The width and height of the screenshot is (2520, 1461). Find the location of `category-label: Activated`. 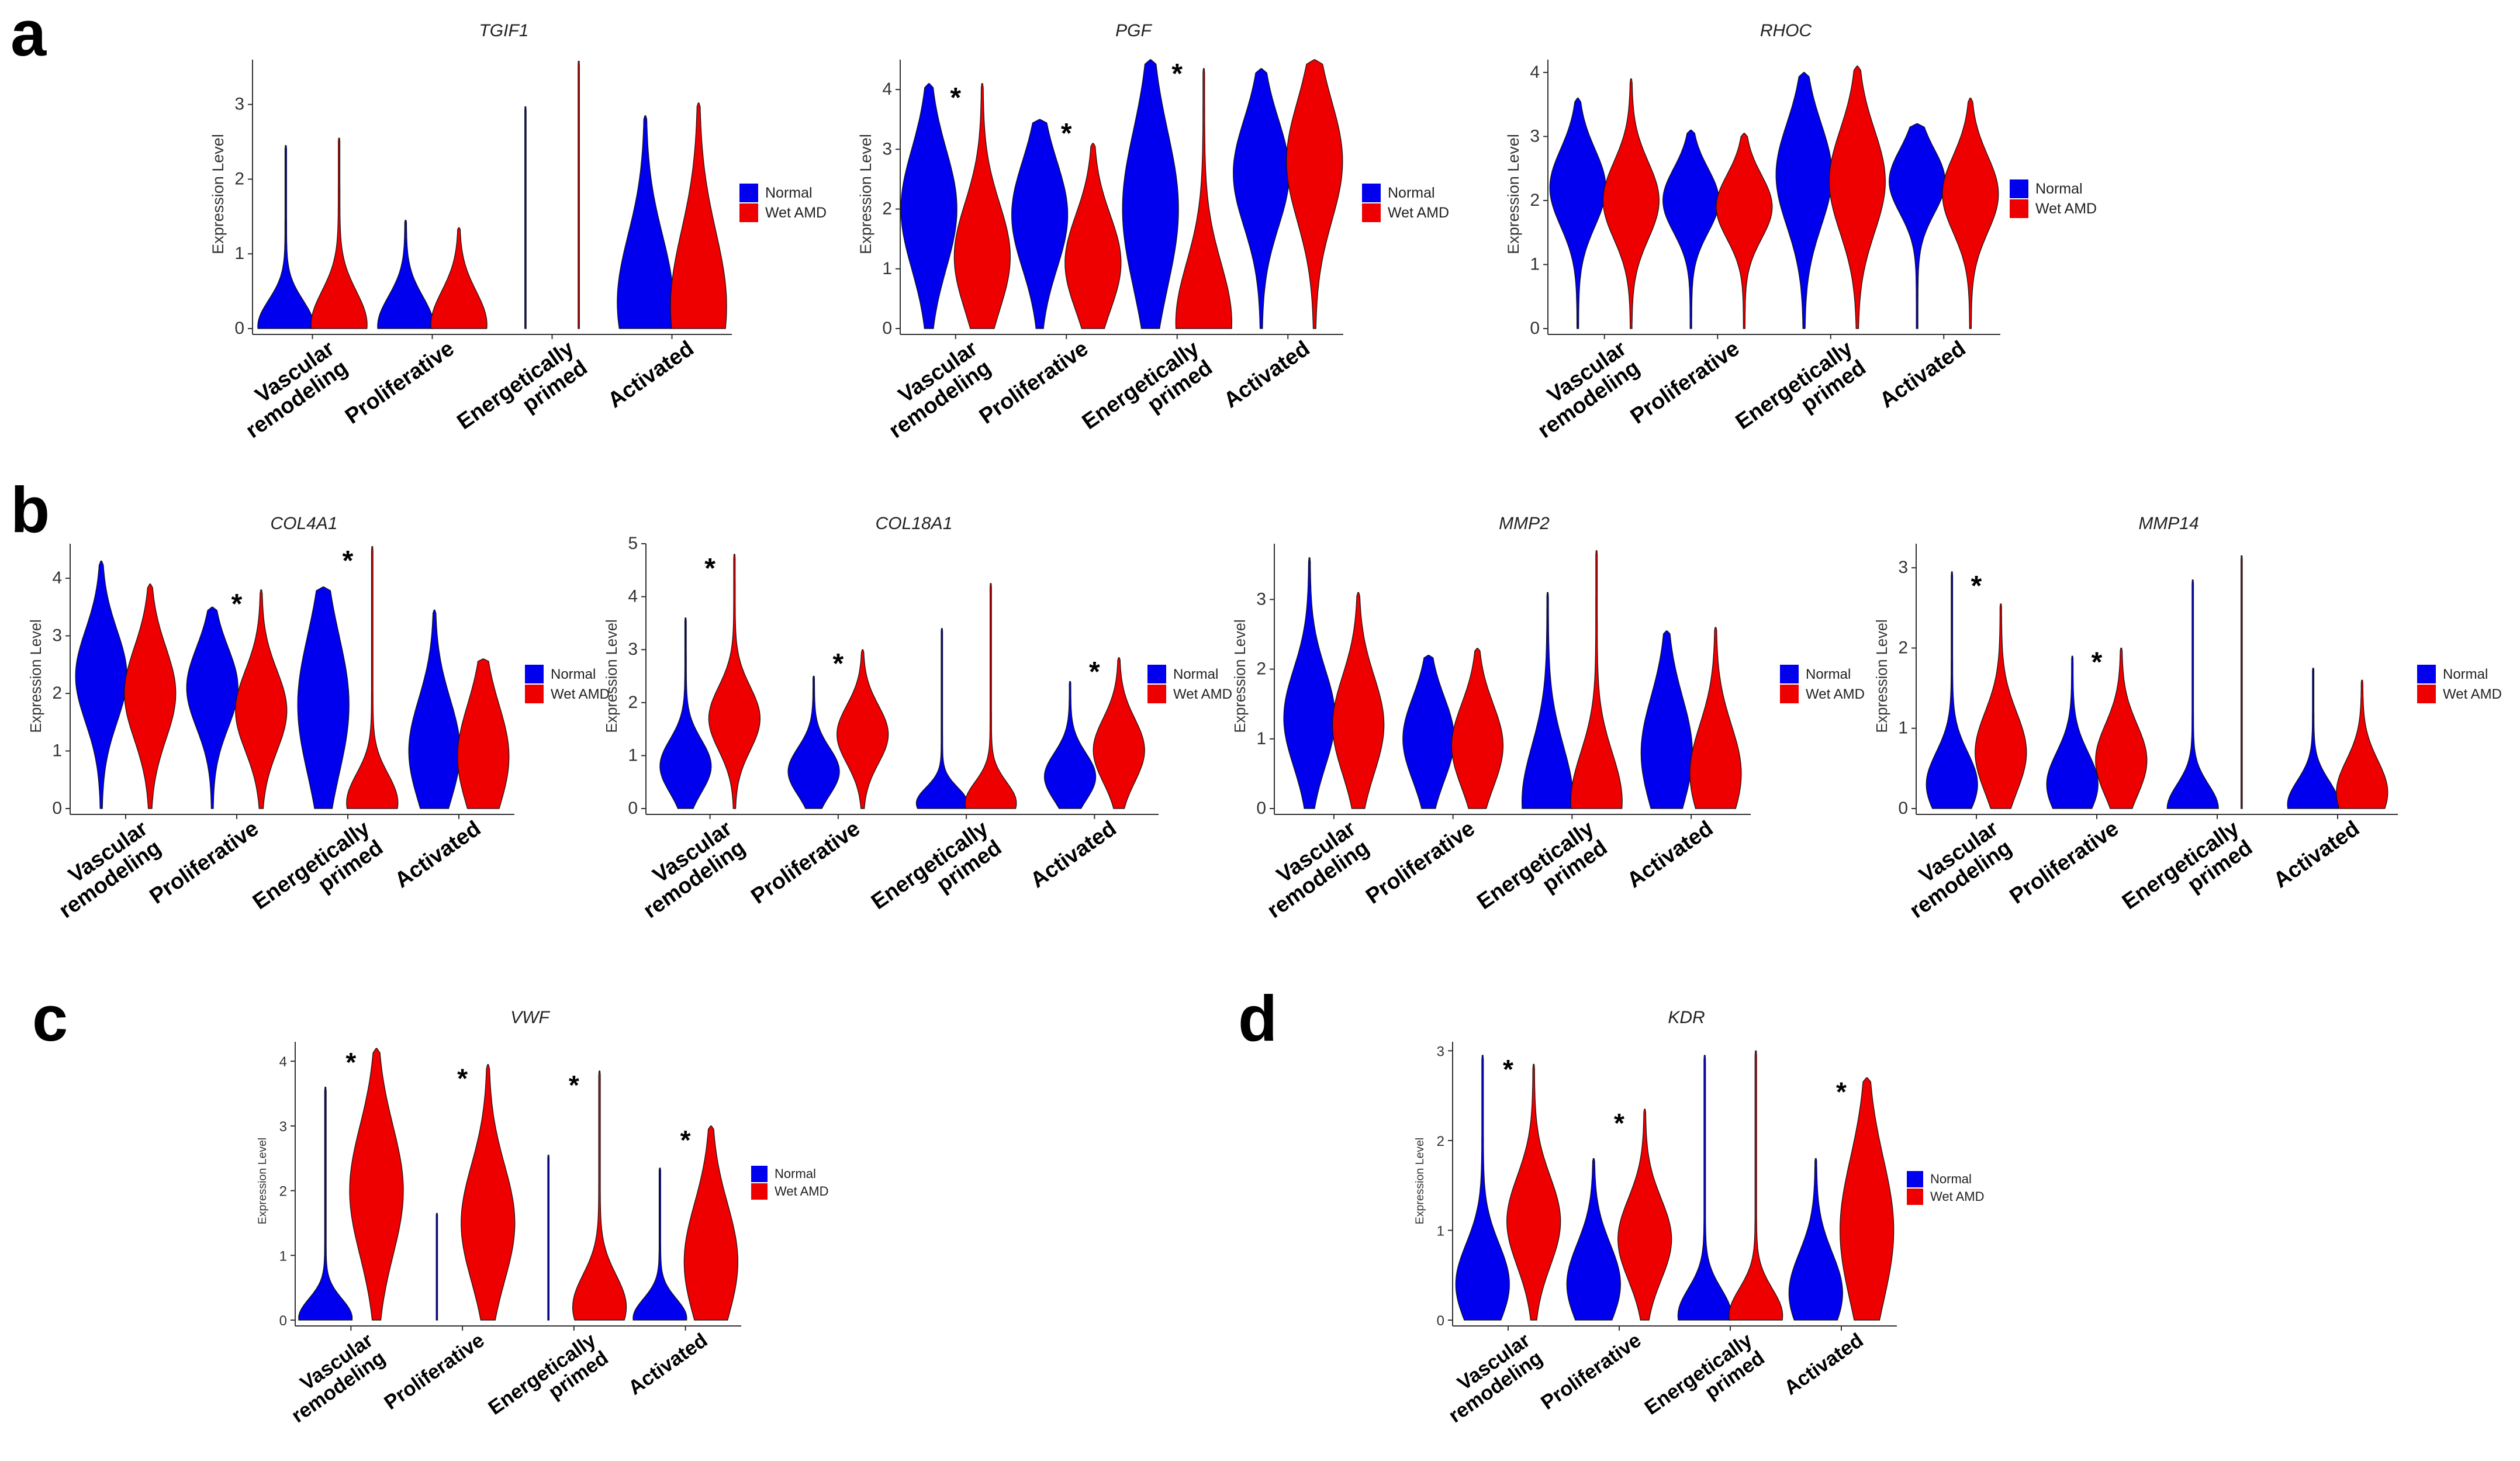

category-label: Activated is located at coordinates (1922, 374).